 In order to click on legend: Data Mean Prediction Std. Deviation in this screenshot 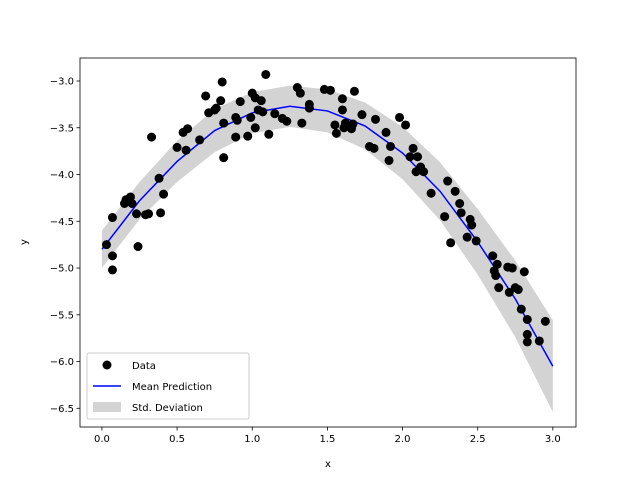, I will do `click(168, 386)`.